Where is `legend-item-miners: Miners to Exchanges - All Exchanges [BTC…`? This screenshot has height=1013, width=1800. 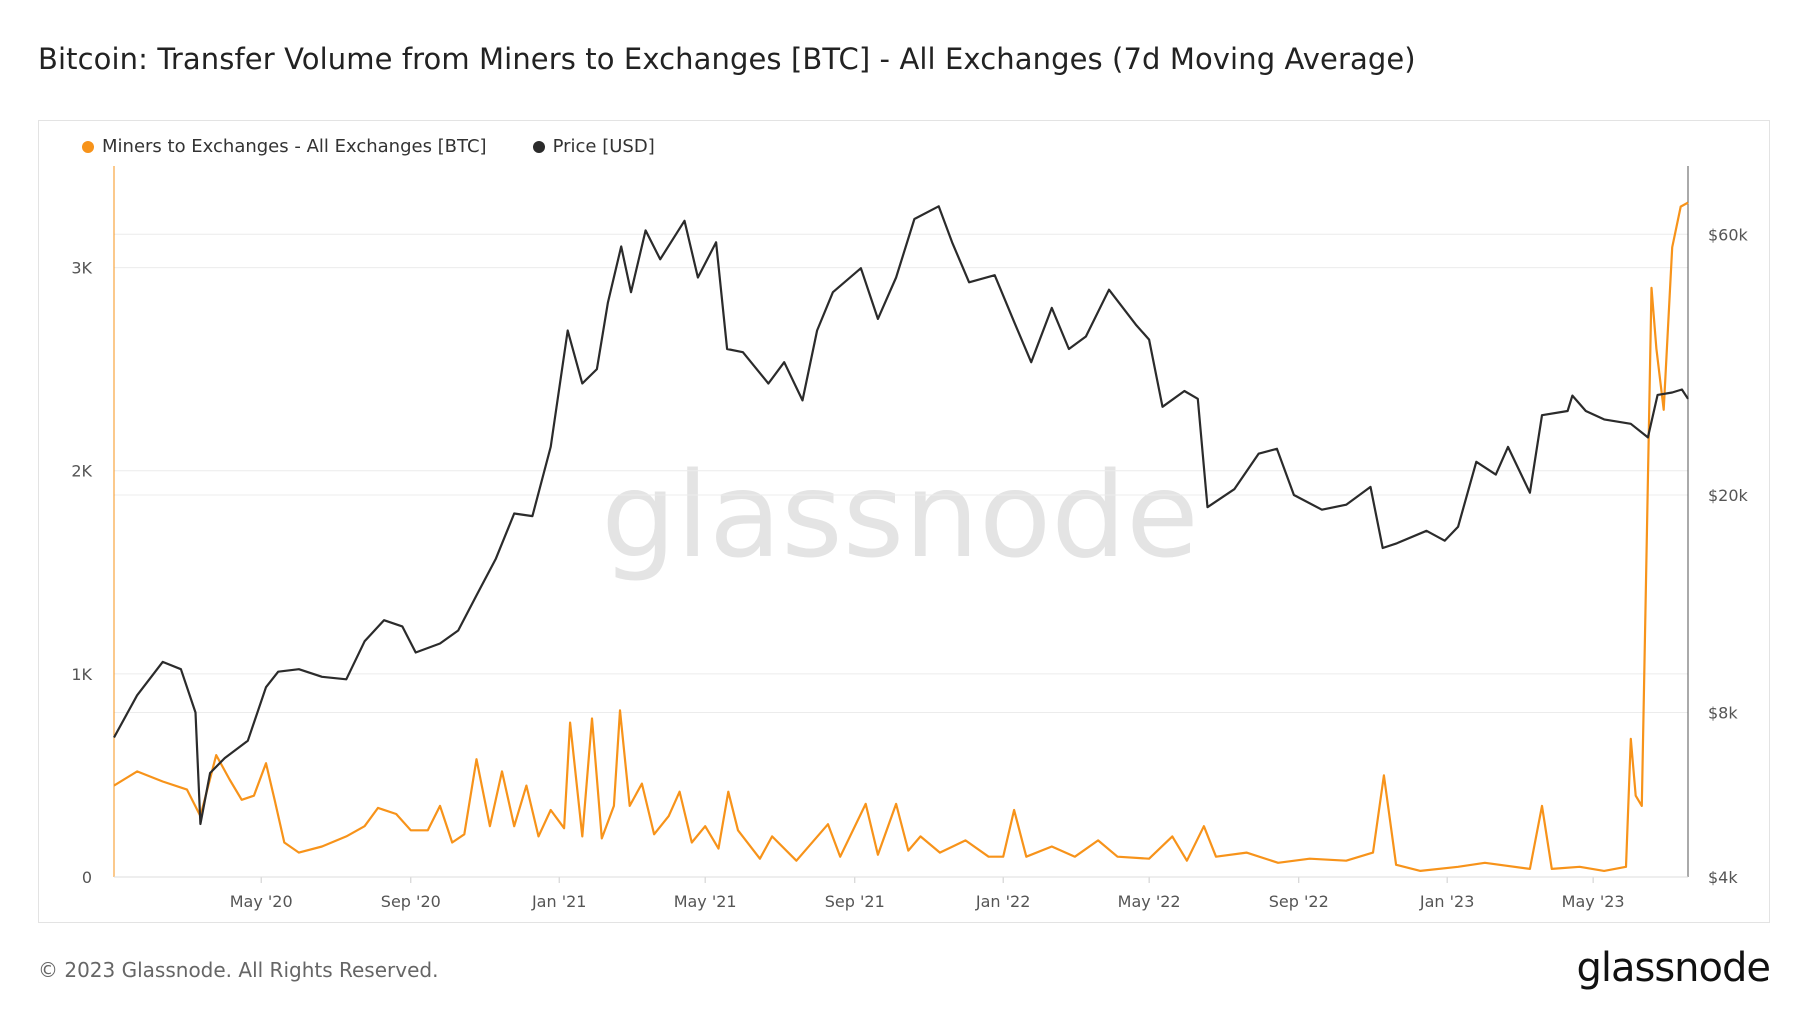
legend-item-miners: Miners to Exchanges - All Exchanges [BTC… is located at coordinates (284, 146).